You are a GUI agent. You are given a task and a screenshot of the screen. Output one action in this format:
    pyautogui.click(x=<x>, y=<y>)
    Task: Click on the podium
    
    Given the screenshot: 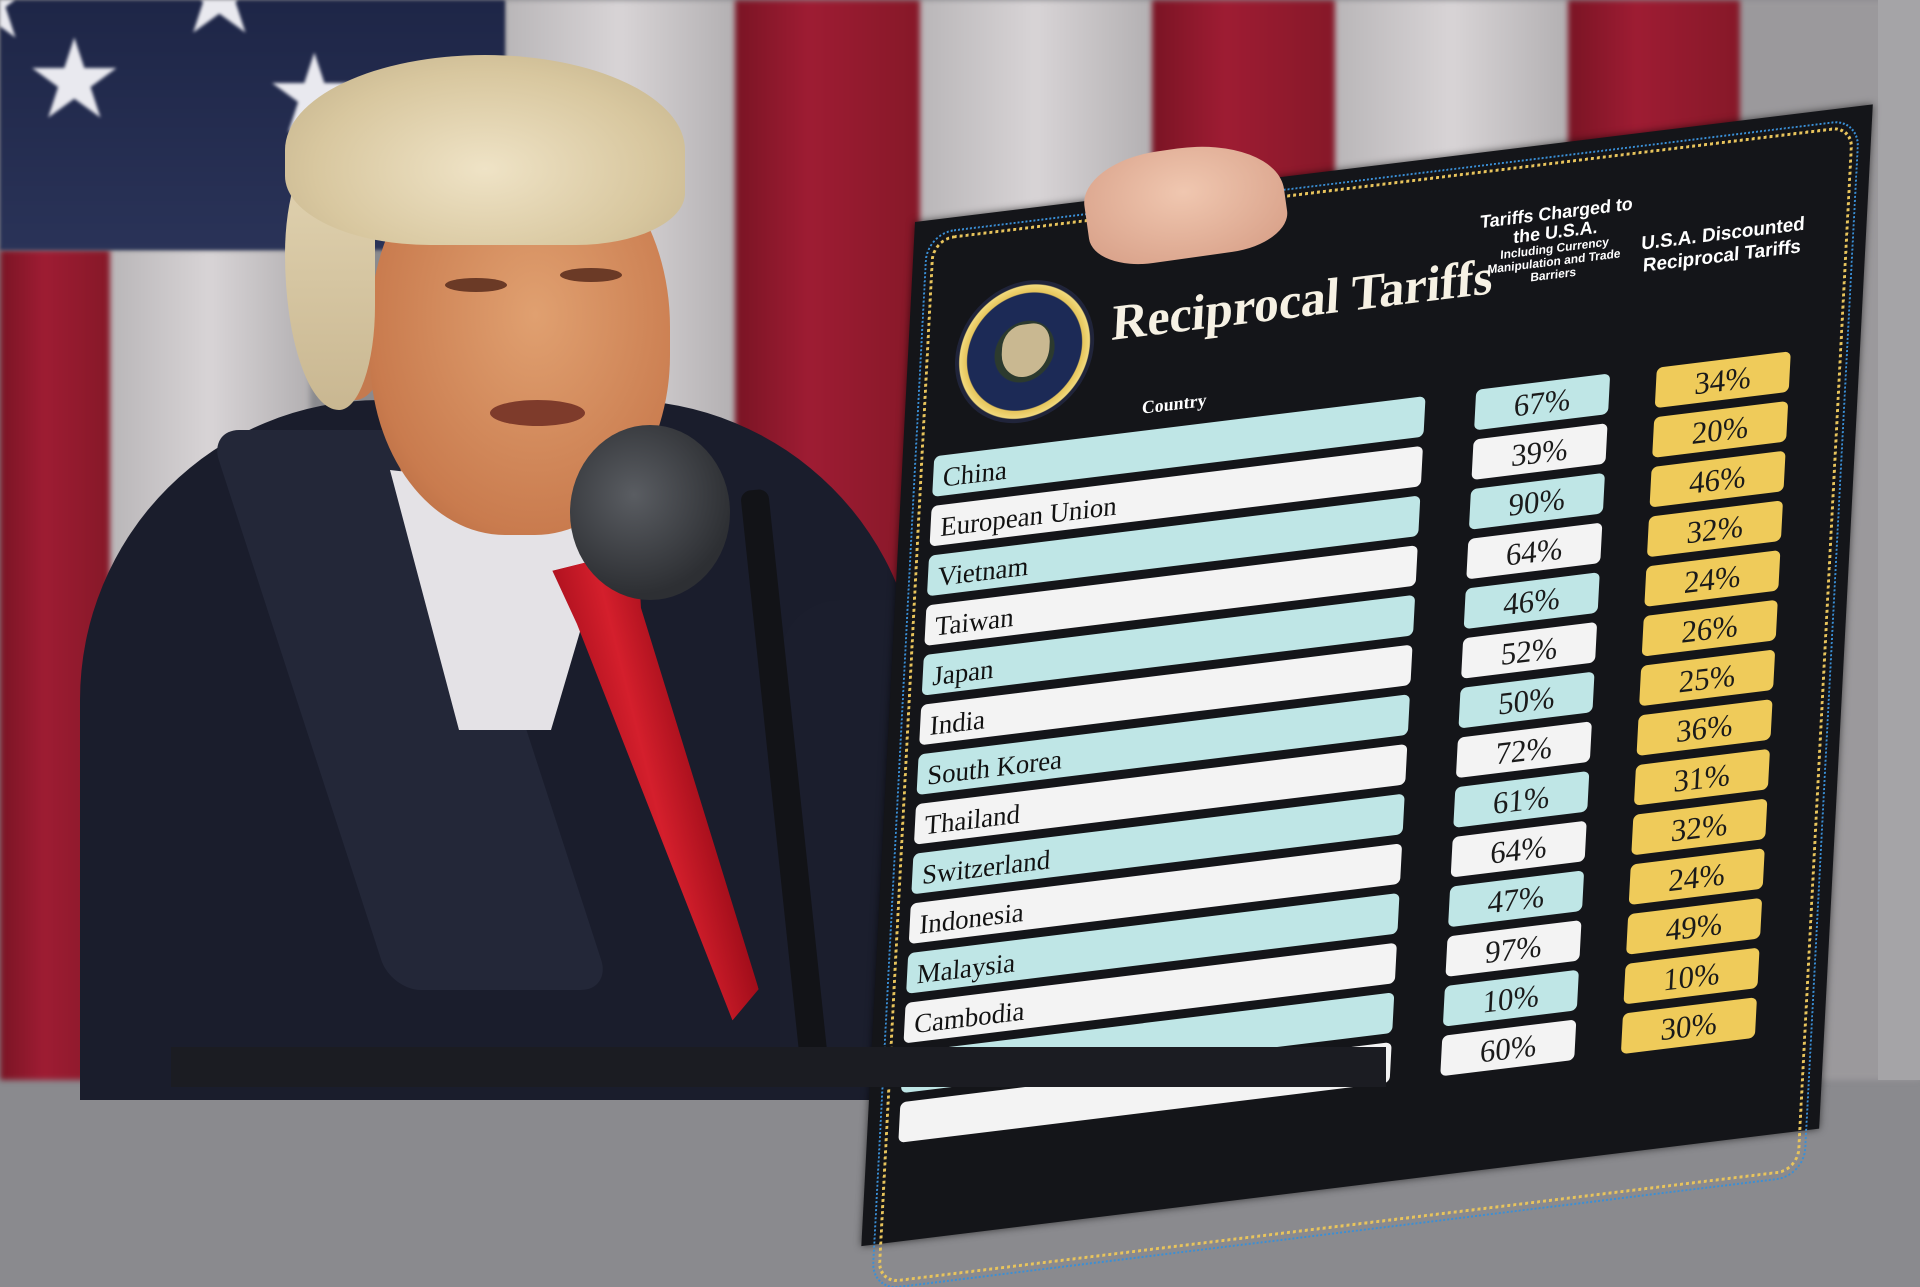 What is the action you would take?
    pyautogui.click(x=778, y=1067)
    